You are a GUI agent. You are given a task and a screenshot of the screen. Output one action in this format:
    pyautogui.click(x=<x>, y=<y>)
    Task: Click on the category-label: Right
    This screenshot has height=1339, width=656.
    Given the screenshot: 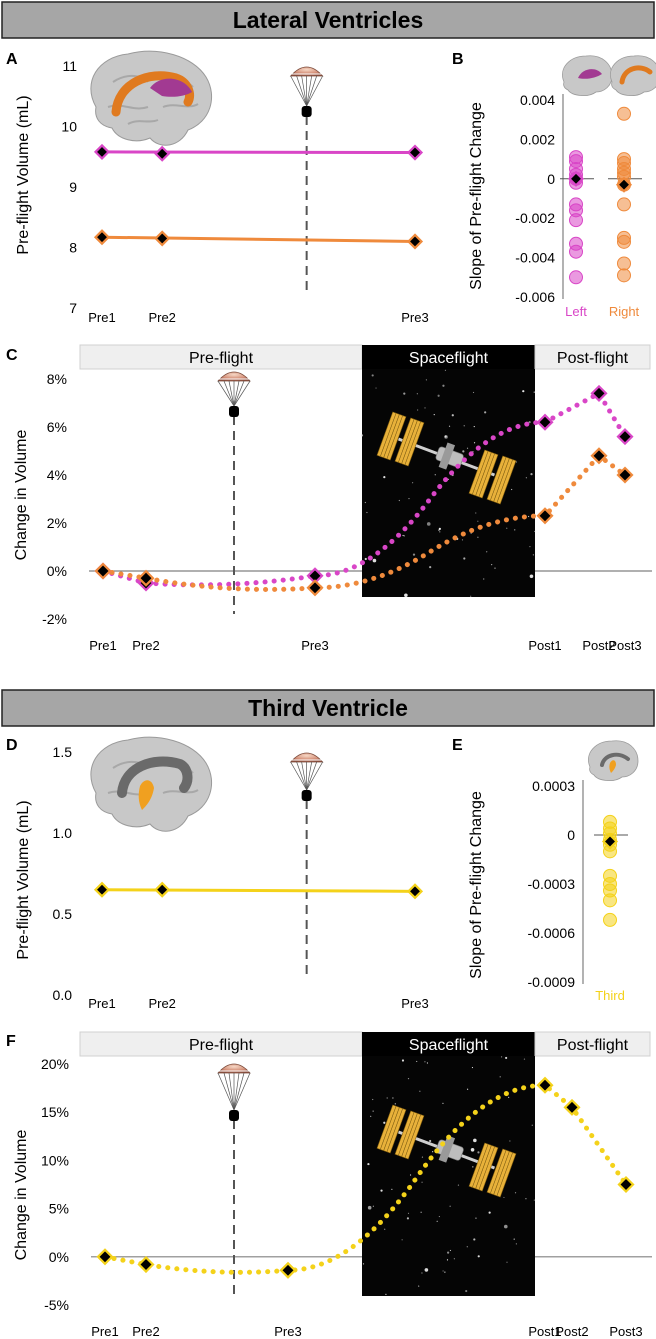 What is the action you would take?
    pyautogui.click(x=624, y=311)
    